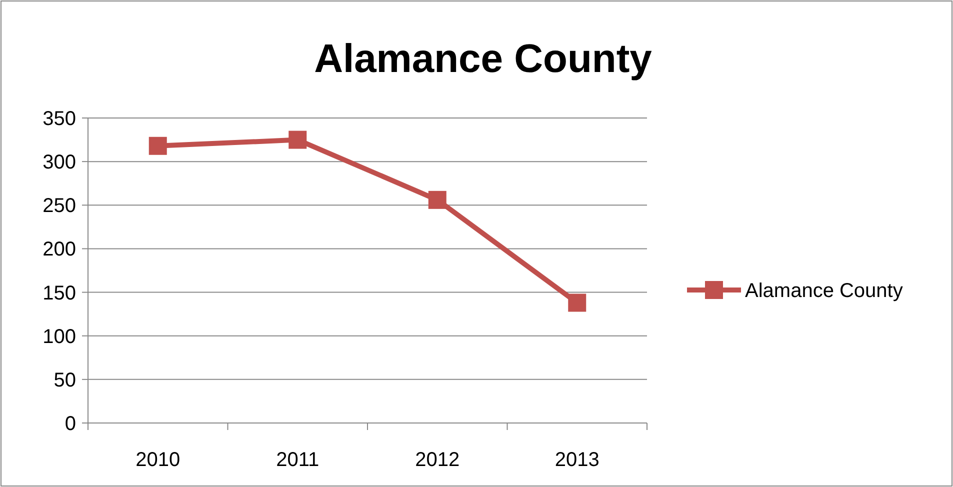  Describe the element at coordinates (298, 460) in the screenshot. I see `x-tick-label: 2011` at that location.